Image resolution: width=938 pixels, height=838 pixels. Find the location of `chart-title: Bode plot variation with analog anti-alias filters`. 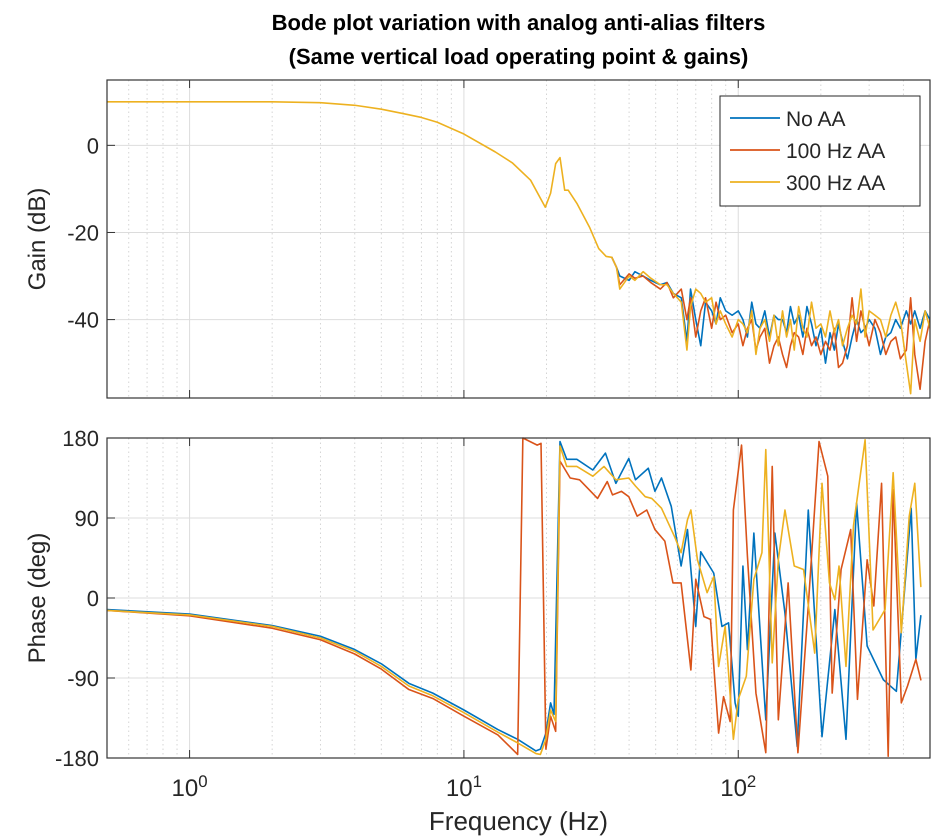

chart-title: Bode plot variation with analog anti-alias filters is located at coordinates (519, 22).